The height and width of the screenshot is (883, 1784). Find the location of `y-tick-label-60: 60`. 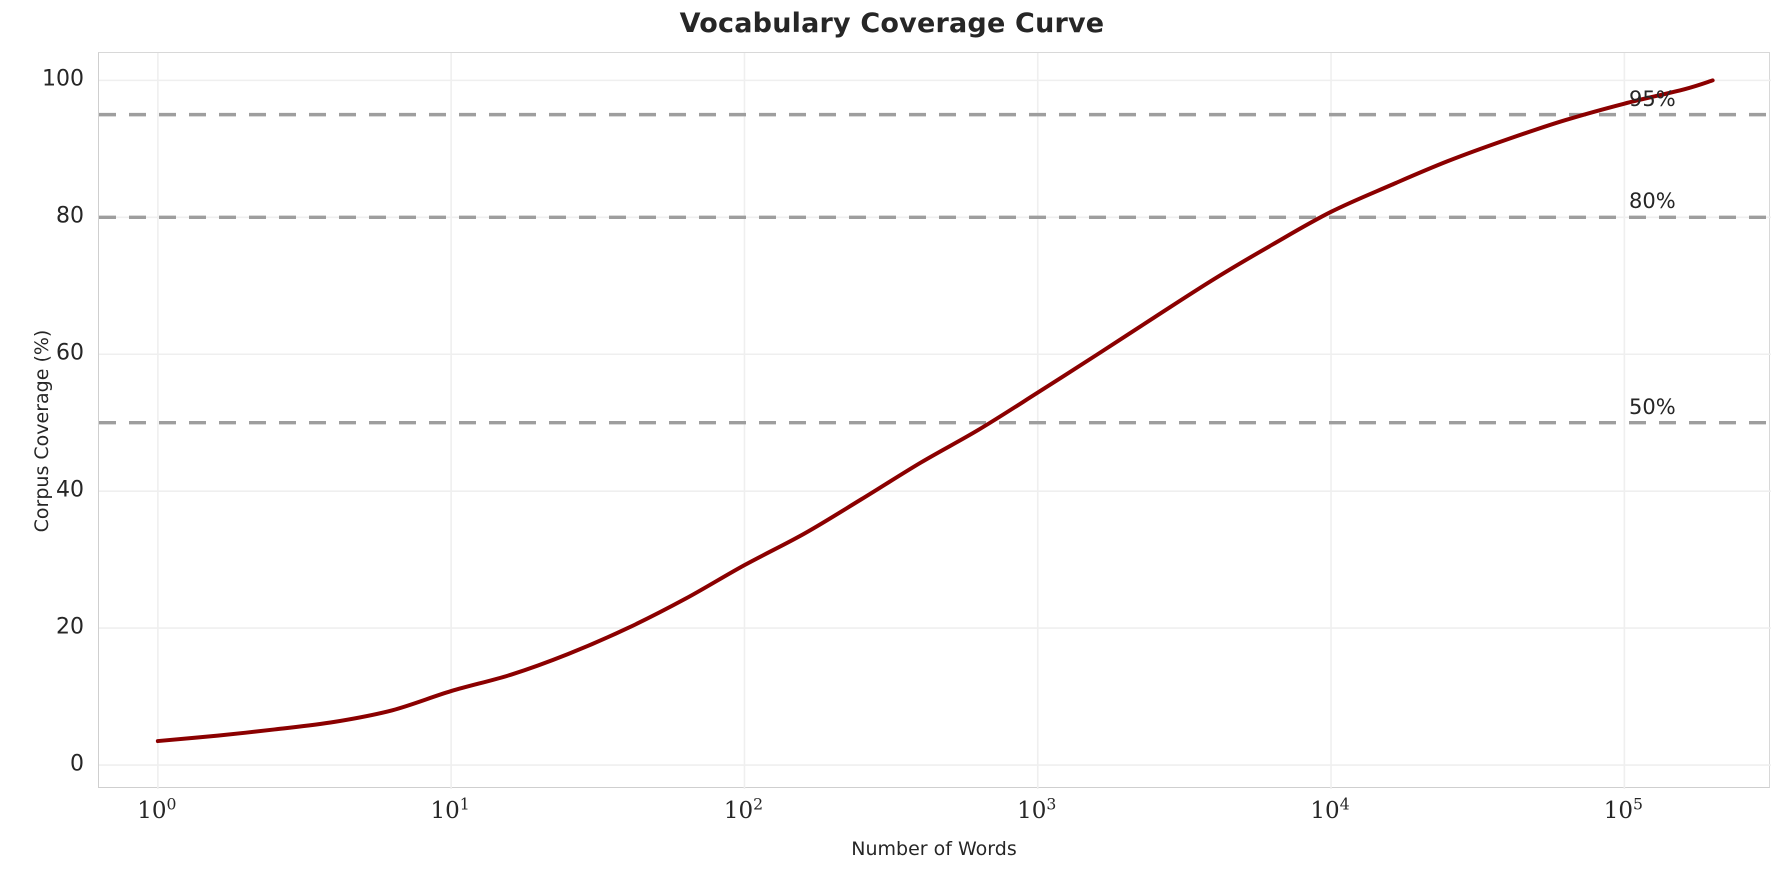

y-tick-label-60: 60 is located at coordinates (70, 353).